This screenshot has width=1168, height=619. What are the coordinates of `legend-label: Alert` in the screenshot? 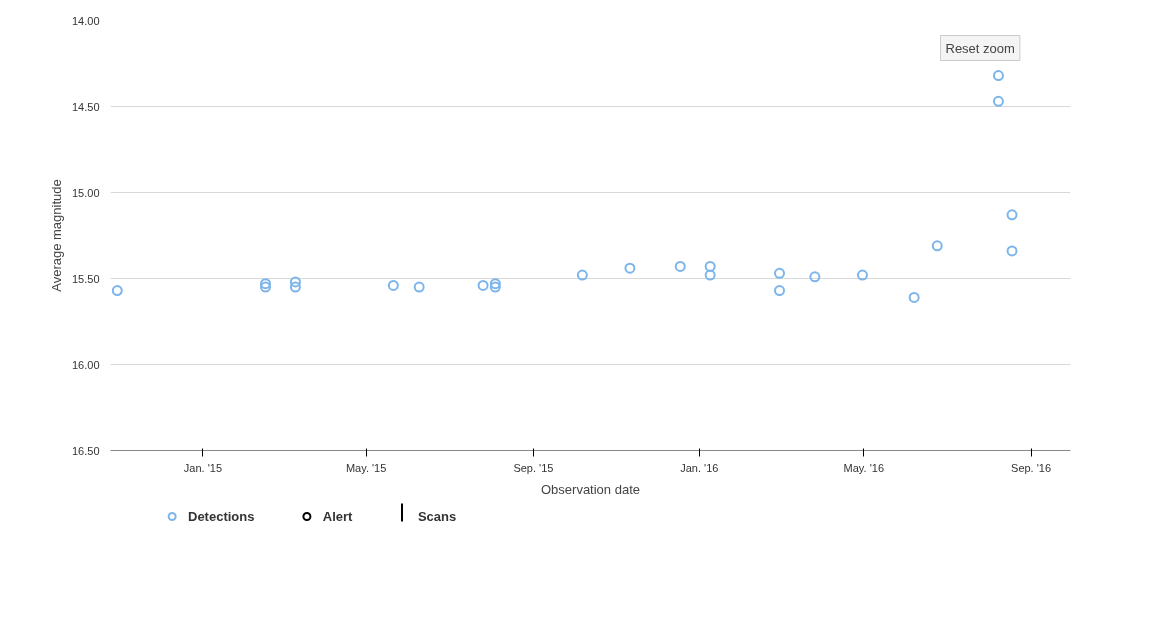 It's located at (338, 516).